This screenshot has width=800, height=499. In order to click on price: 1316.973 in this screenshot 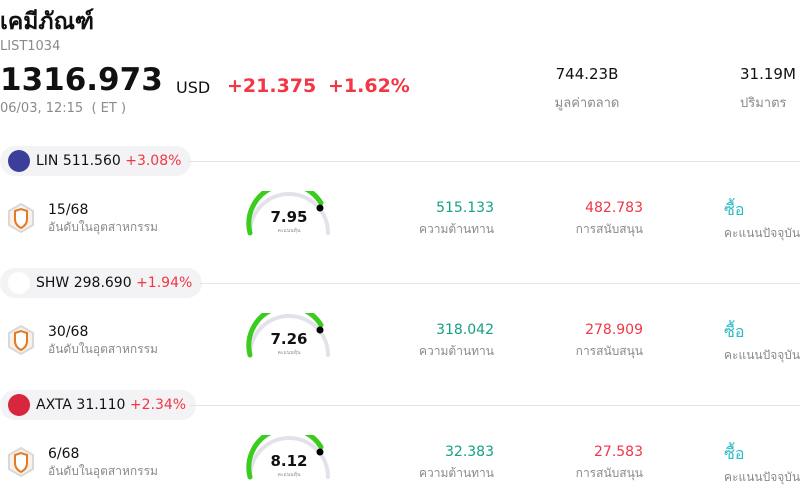, I will do `click(81, 80)`.